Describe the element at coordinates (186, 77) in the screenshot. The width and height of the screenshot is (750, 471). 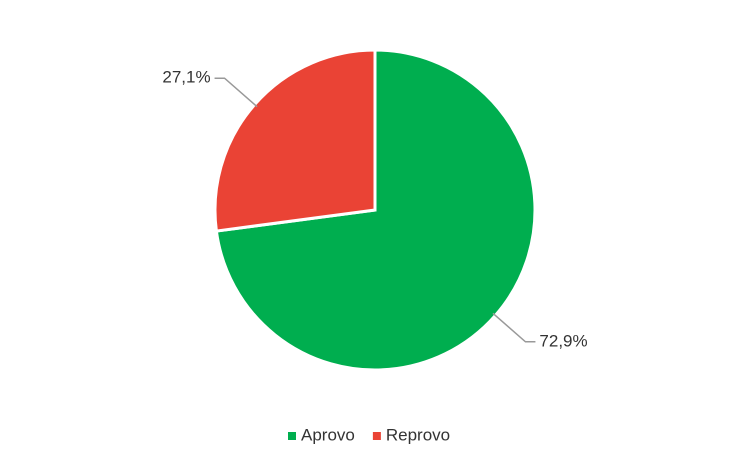
I see `data-label: 27,1%` at that location.